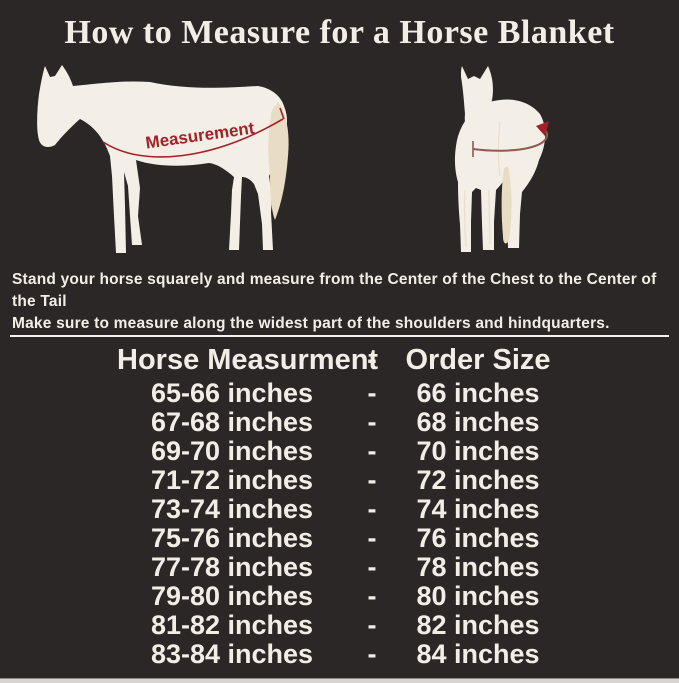  What do you see at coordinates (501, 159) in the screenshot?
I see `front-horse-diagram` at bounding box center [501, 159].